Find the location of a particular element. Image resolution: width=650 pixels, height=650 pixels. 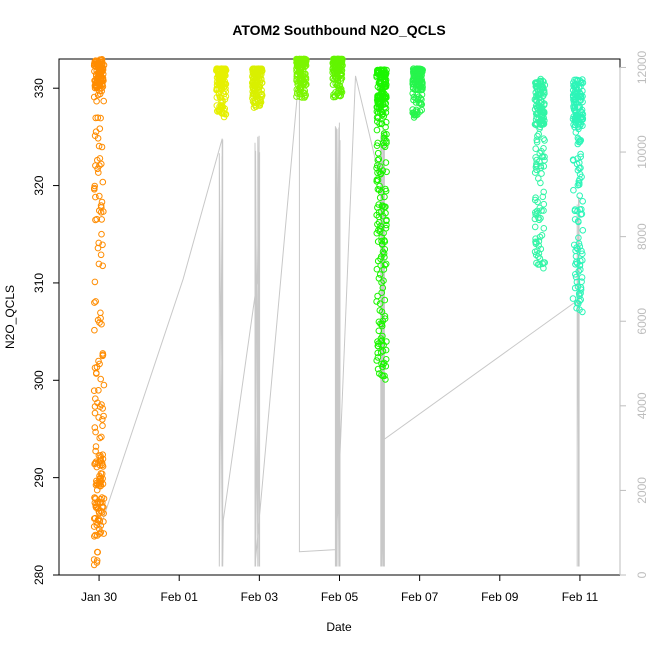

y-right-tick-label: 4000 is located at coordinates (642, 405).